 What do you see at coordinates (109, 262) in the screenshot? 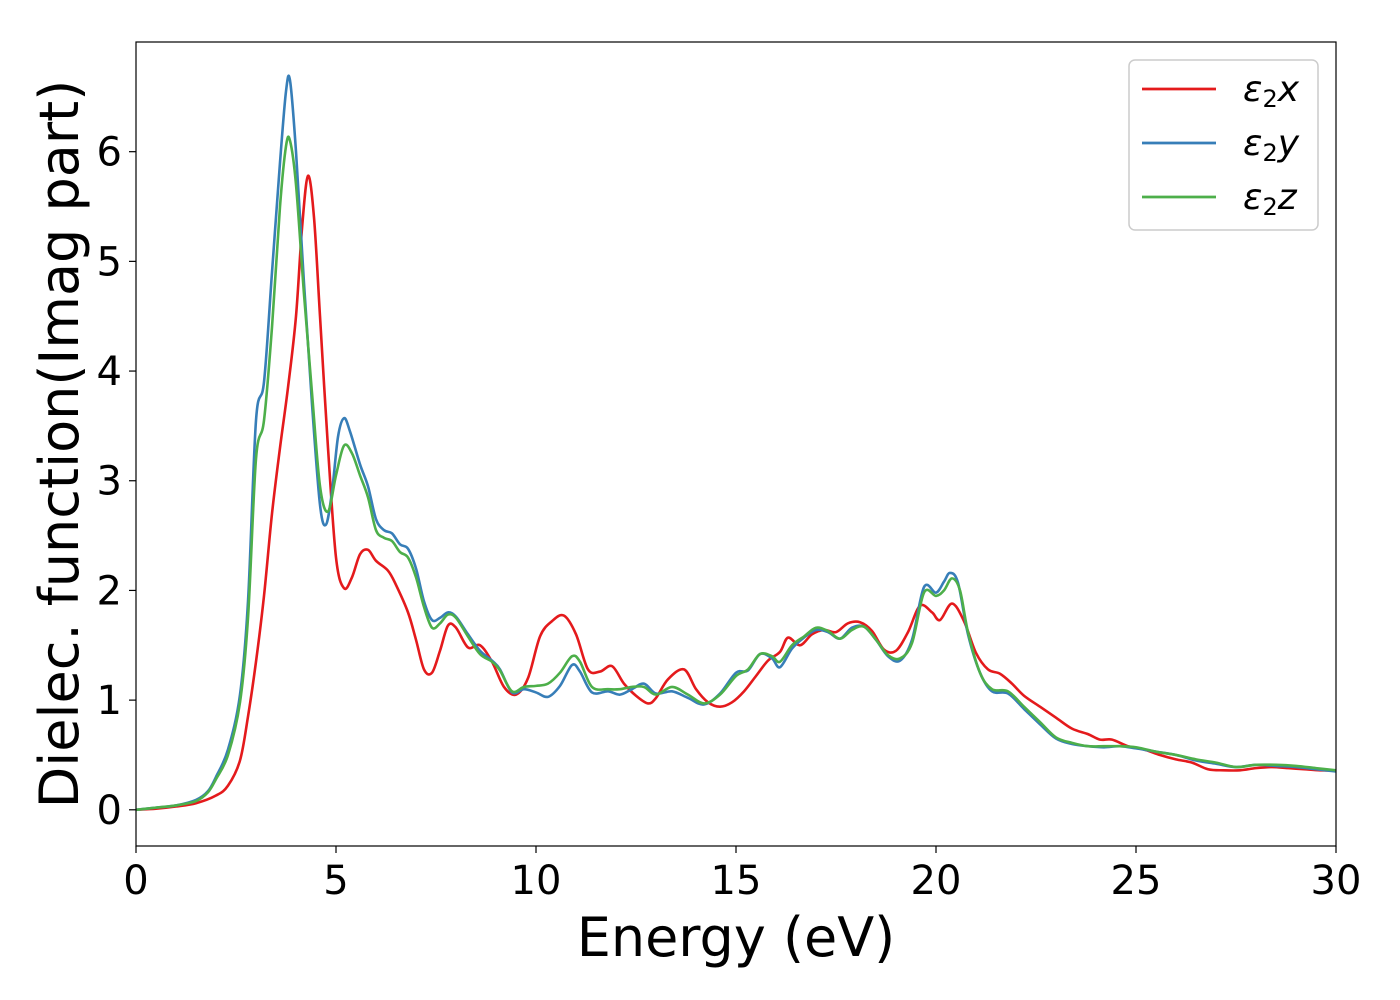
I see `y-tick-label: 5` at bounding box center [109, 262].